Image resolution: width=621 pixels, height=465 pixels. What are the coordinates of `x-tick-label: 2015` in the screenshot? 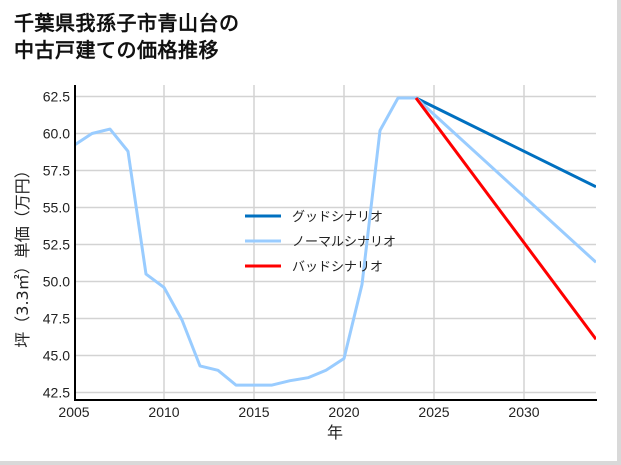 It's located at (253, 412).